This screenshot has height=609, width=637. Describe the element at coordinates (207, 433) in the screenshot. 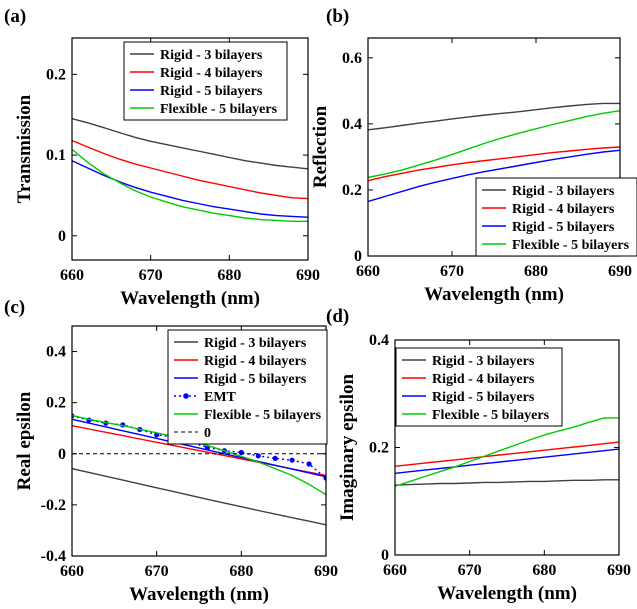

I see `legend-item-label: 0` at that location.